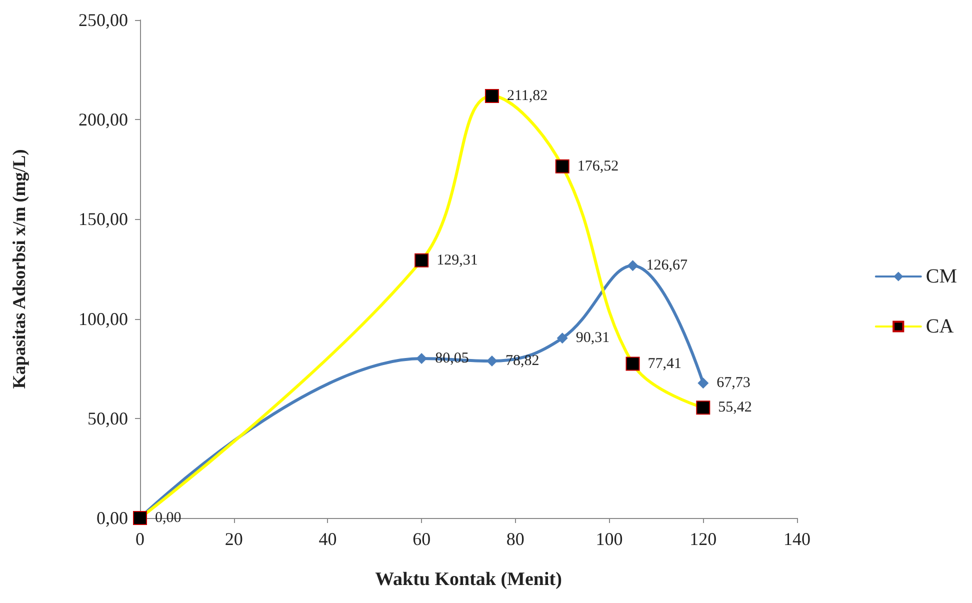 The width and height of the screenshot is (972, 603). What do you see at coordinates (233, 539) in the screenshot?
I see `x-tick-label: 20` at bounding box center [233, 539].